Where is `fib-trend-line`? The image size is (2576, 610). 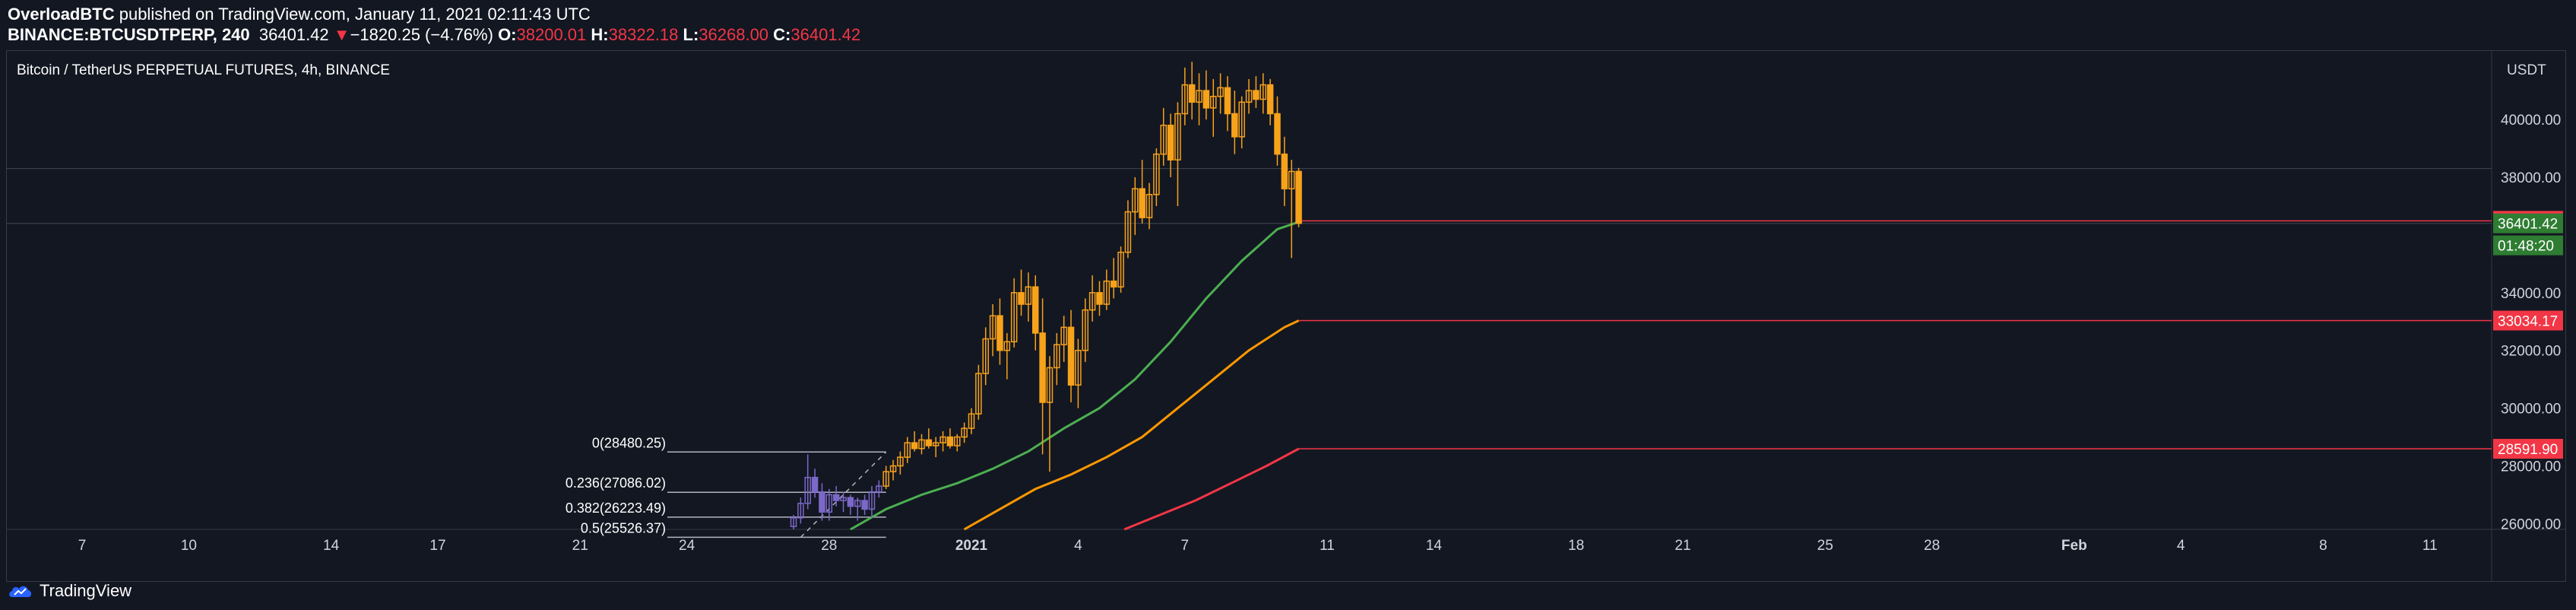 fib-trend-line is located at coordinates (843, 495).